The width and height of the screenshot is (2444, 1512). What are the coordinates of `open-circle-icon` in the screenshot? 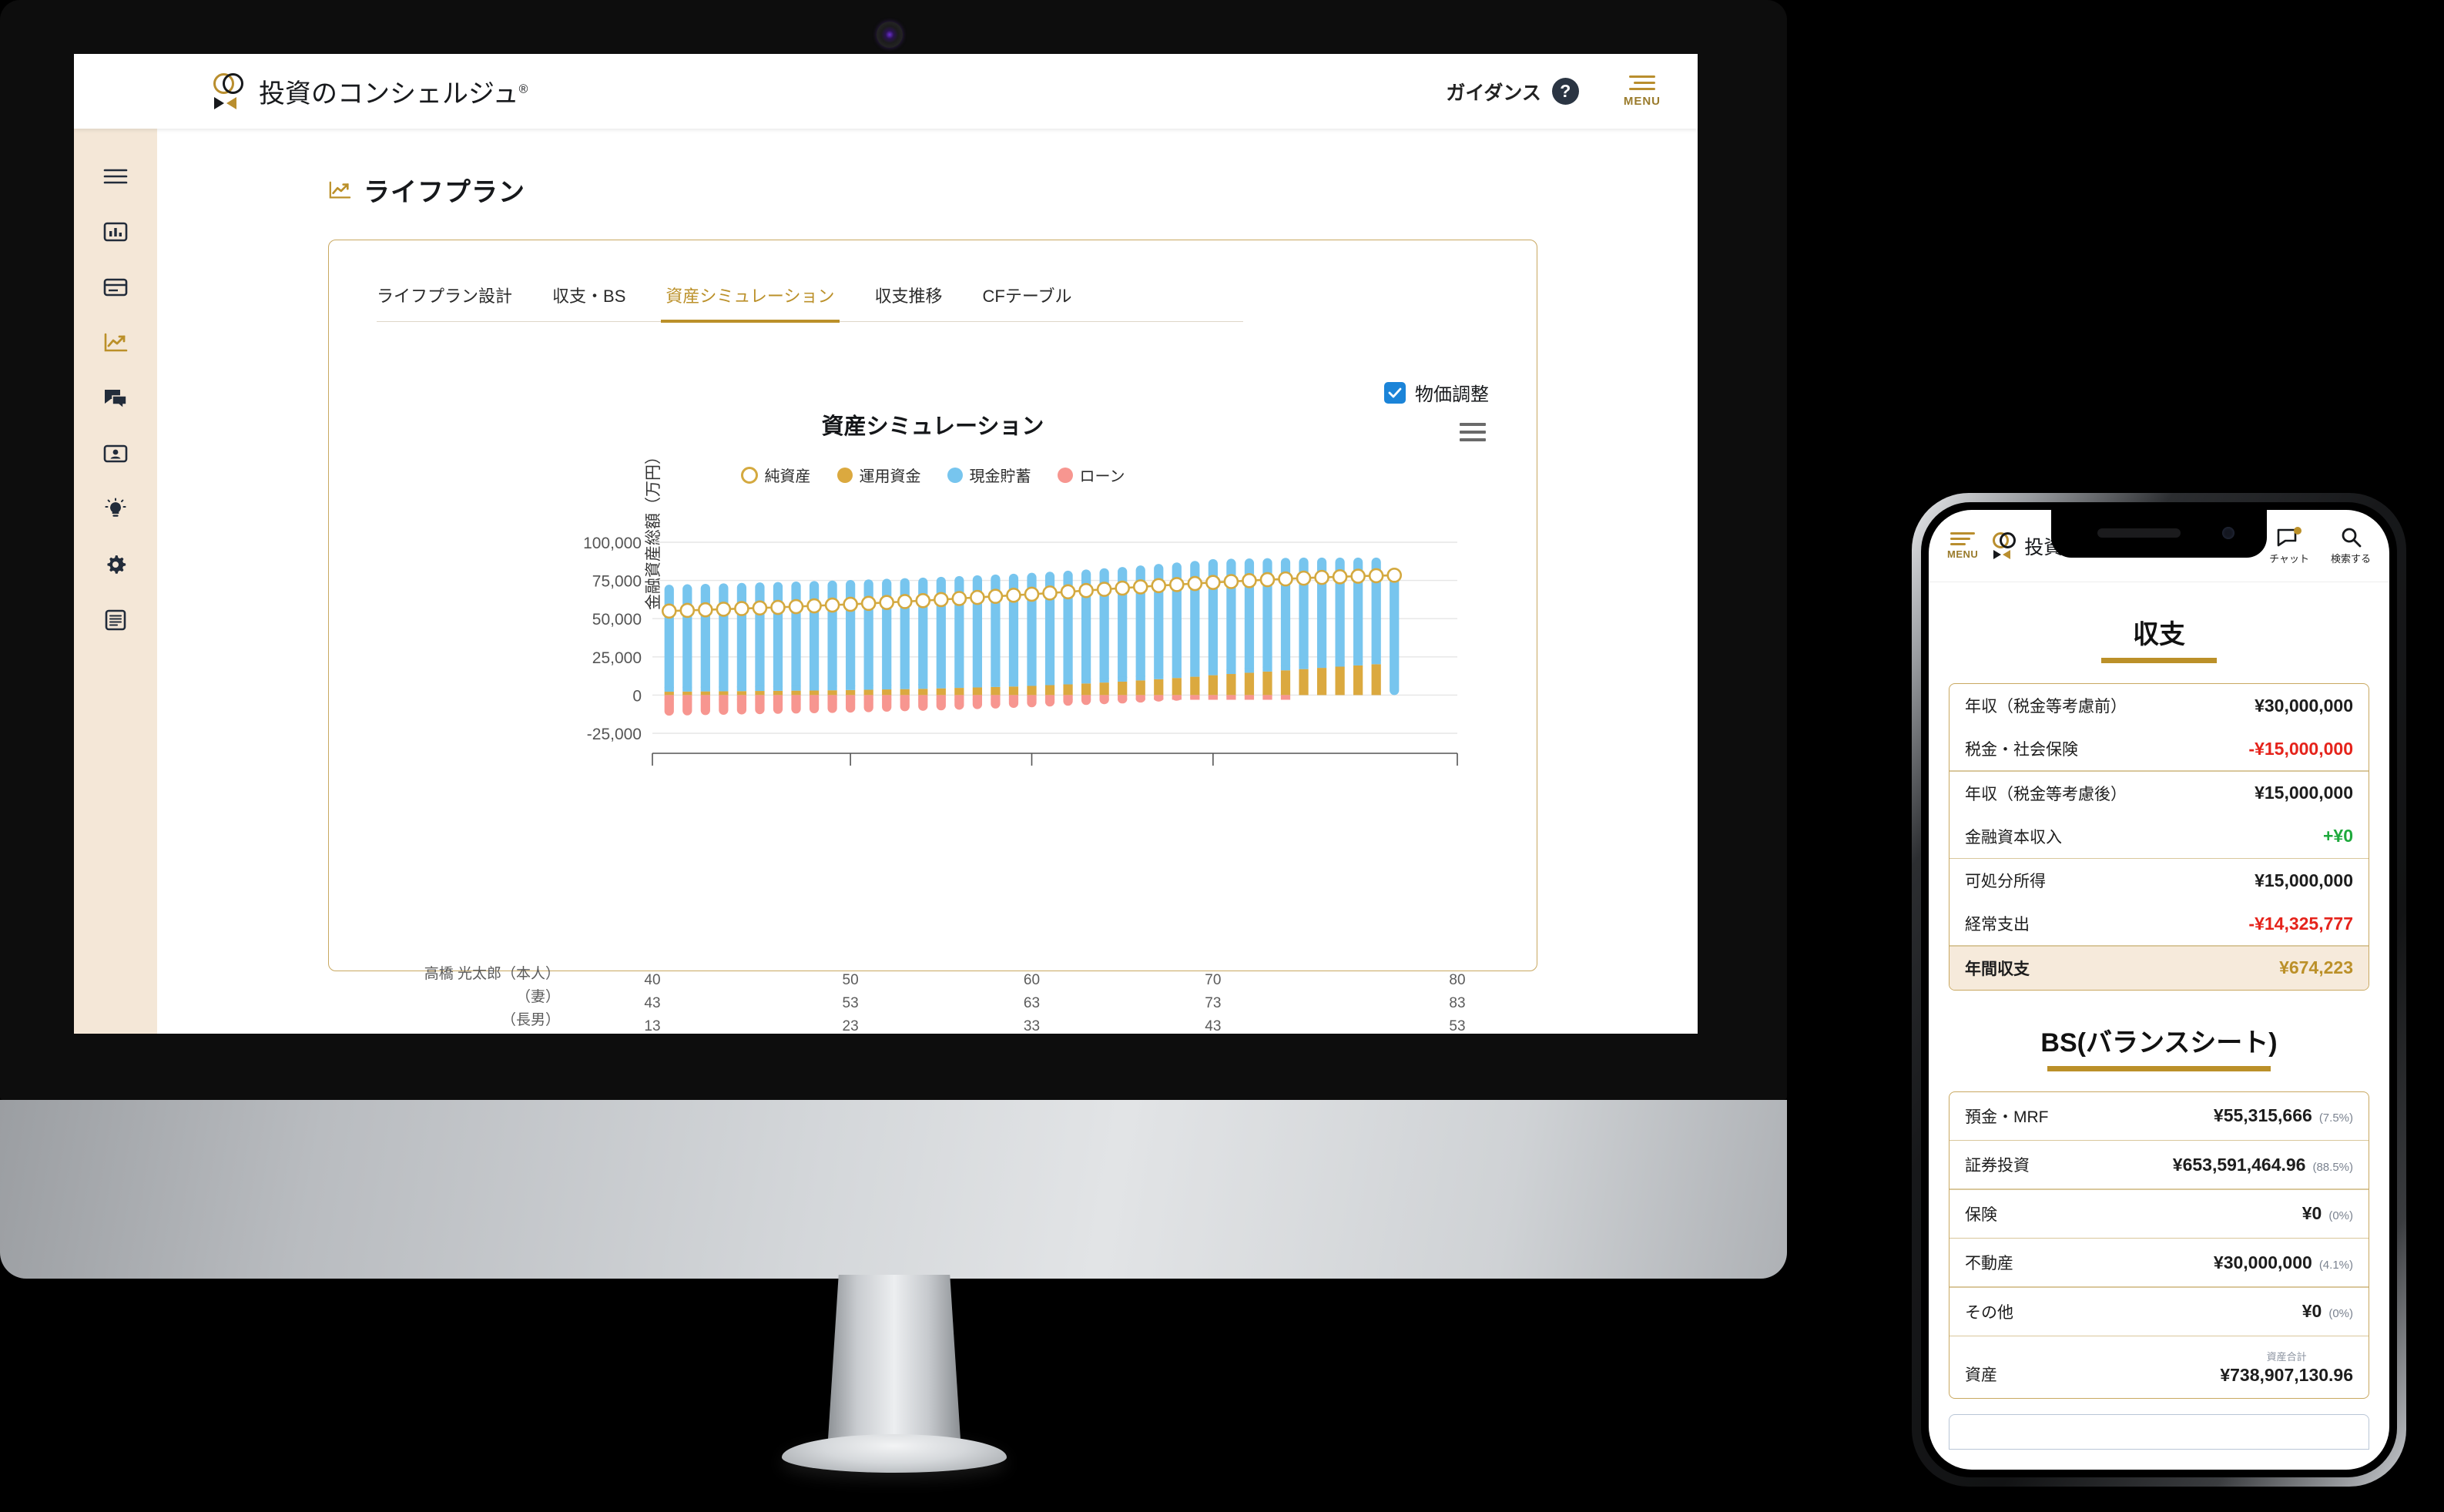 It's located at (749, 475).